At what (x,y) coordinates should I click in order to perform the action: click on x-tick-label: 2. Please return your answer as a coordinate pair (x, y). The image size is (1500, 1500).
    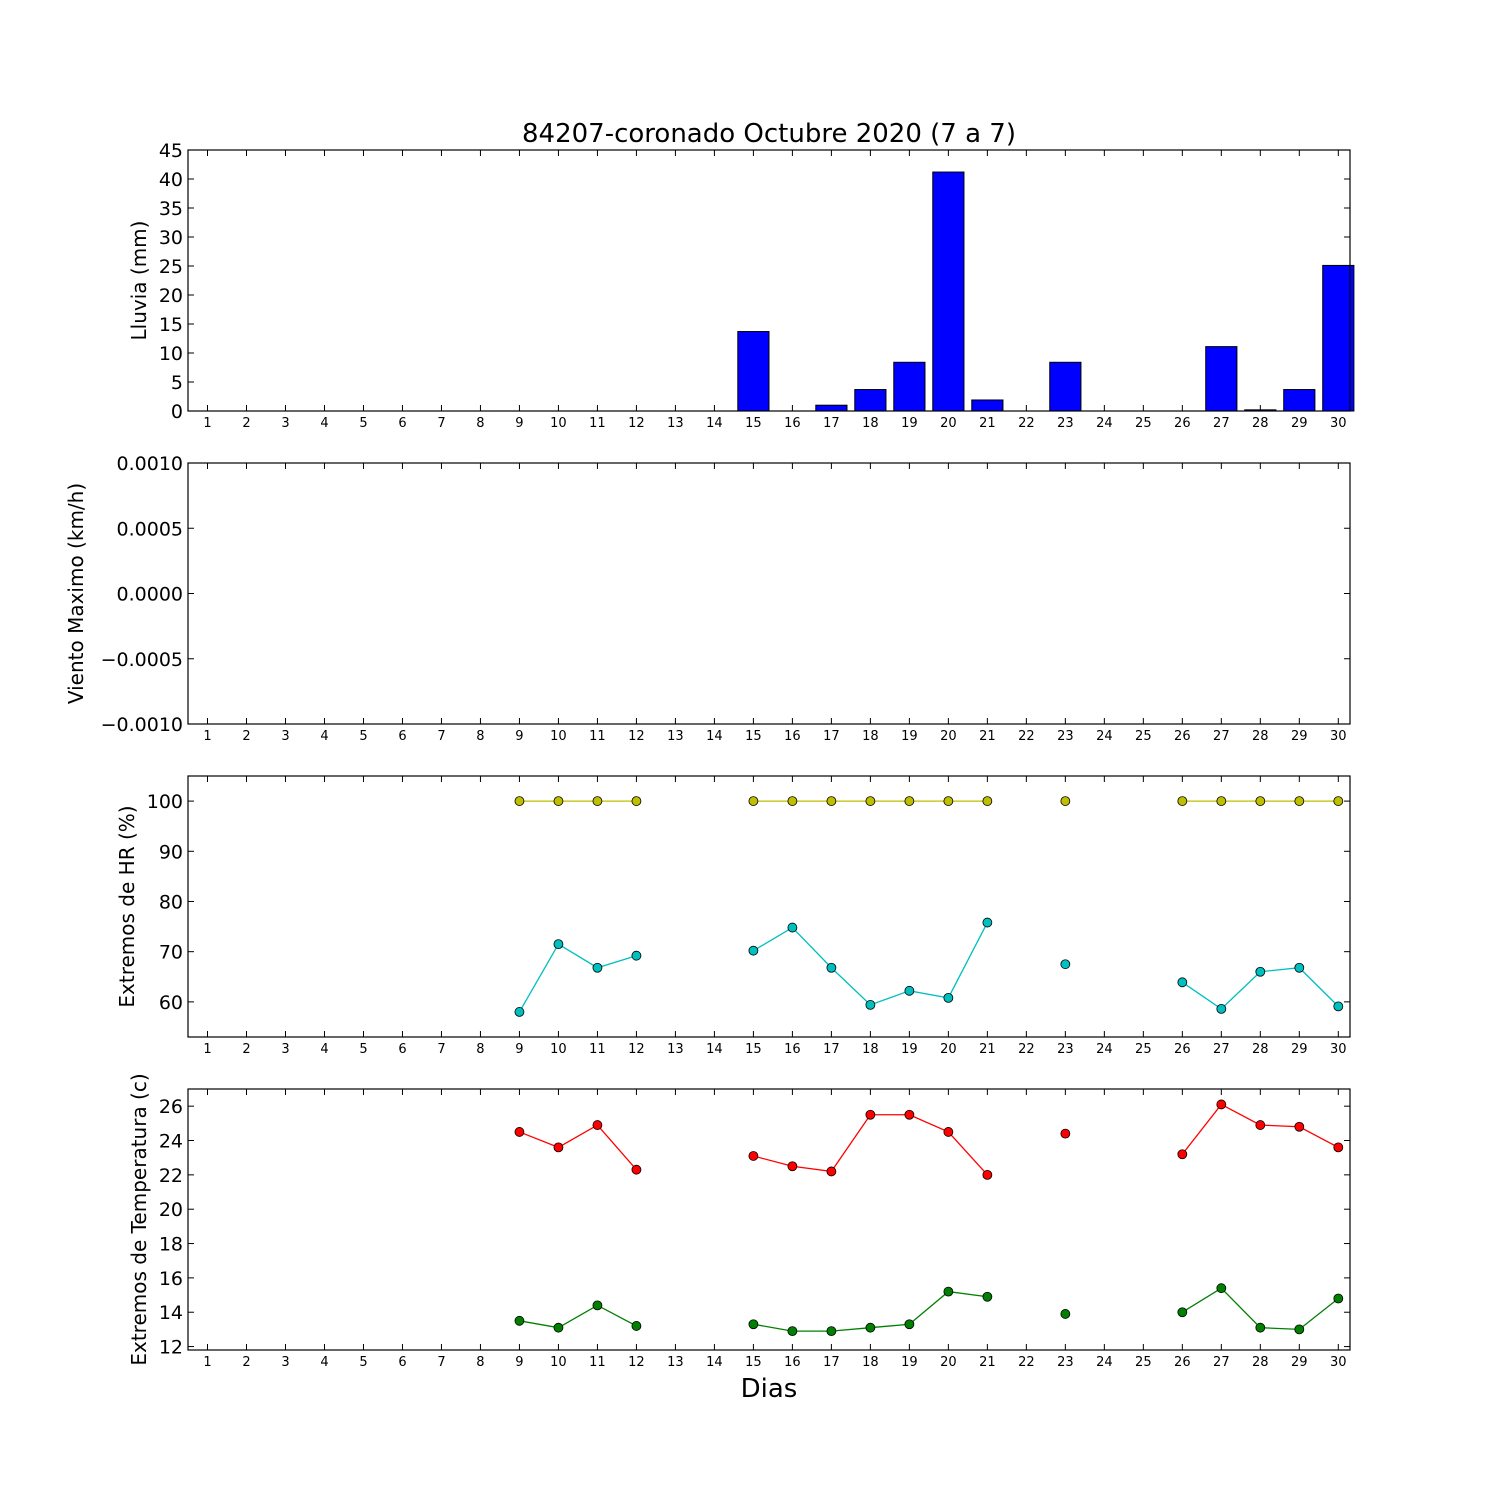
    Looking at the image, I should click on (246, 736).